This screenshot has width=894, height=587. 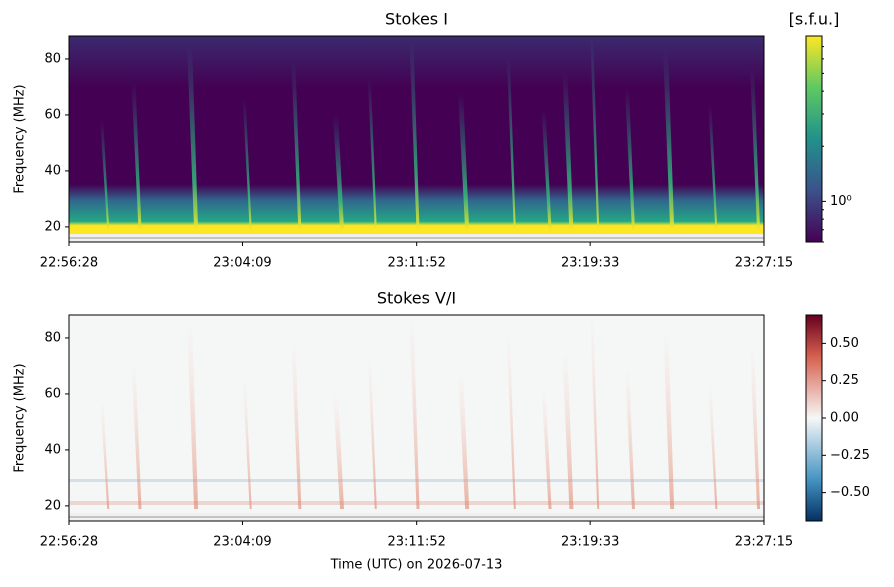 What do you see at coordinates (416, 298) in the screenshot?
I see `panel-title: Stokes V/I` at bounding box center [416, 298].